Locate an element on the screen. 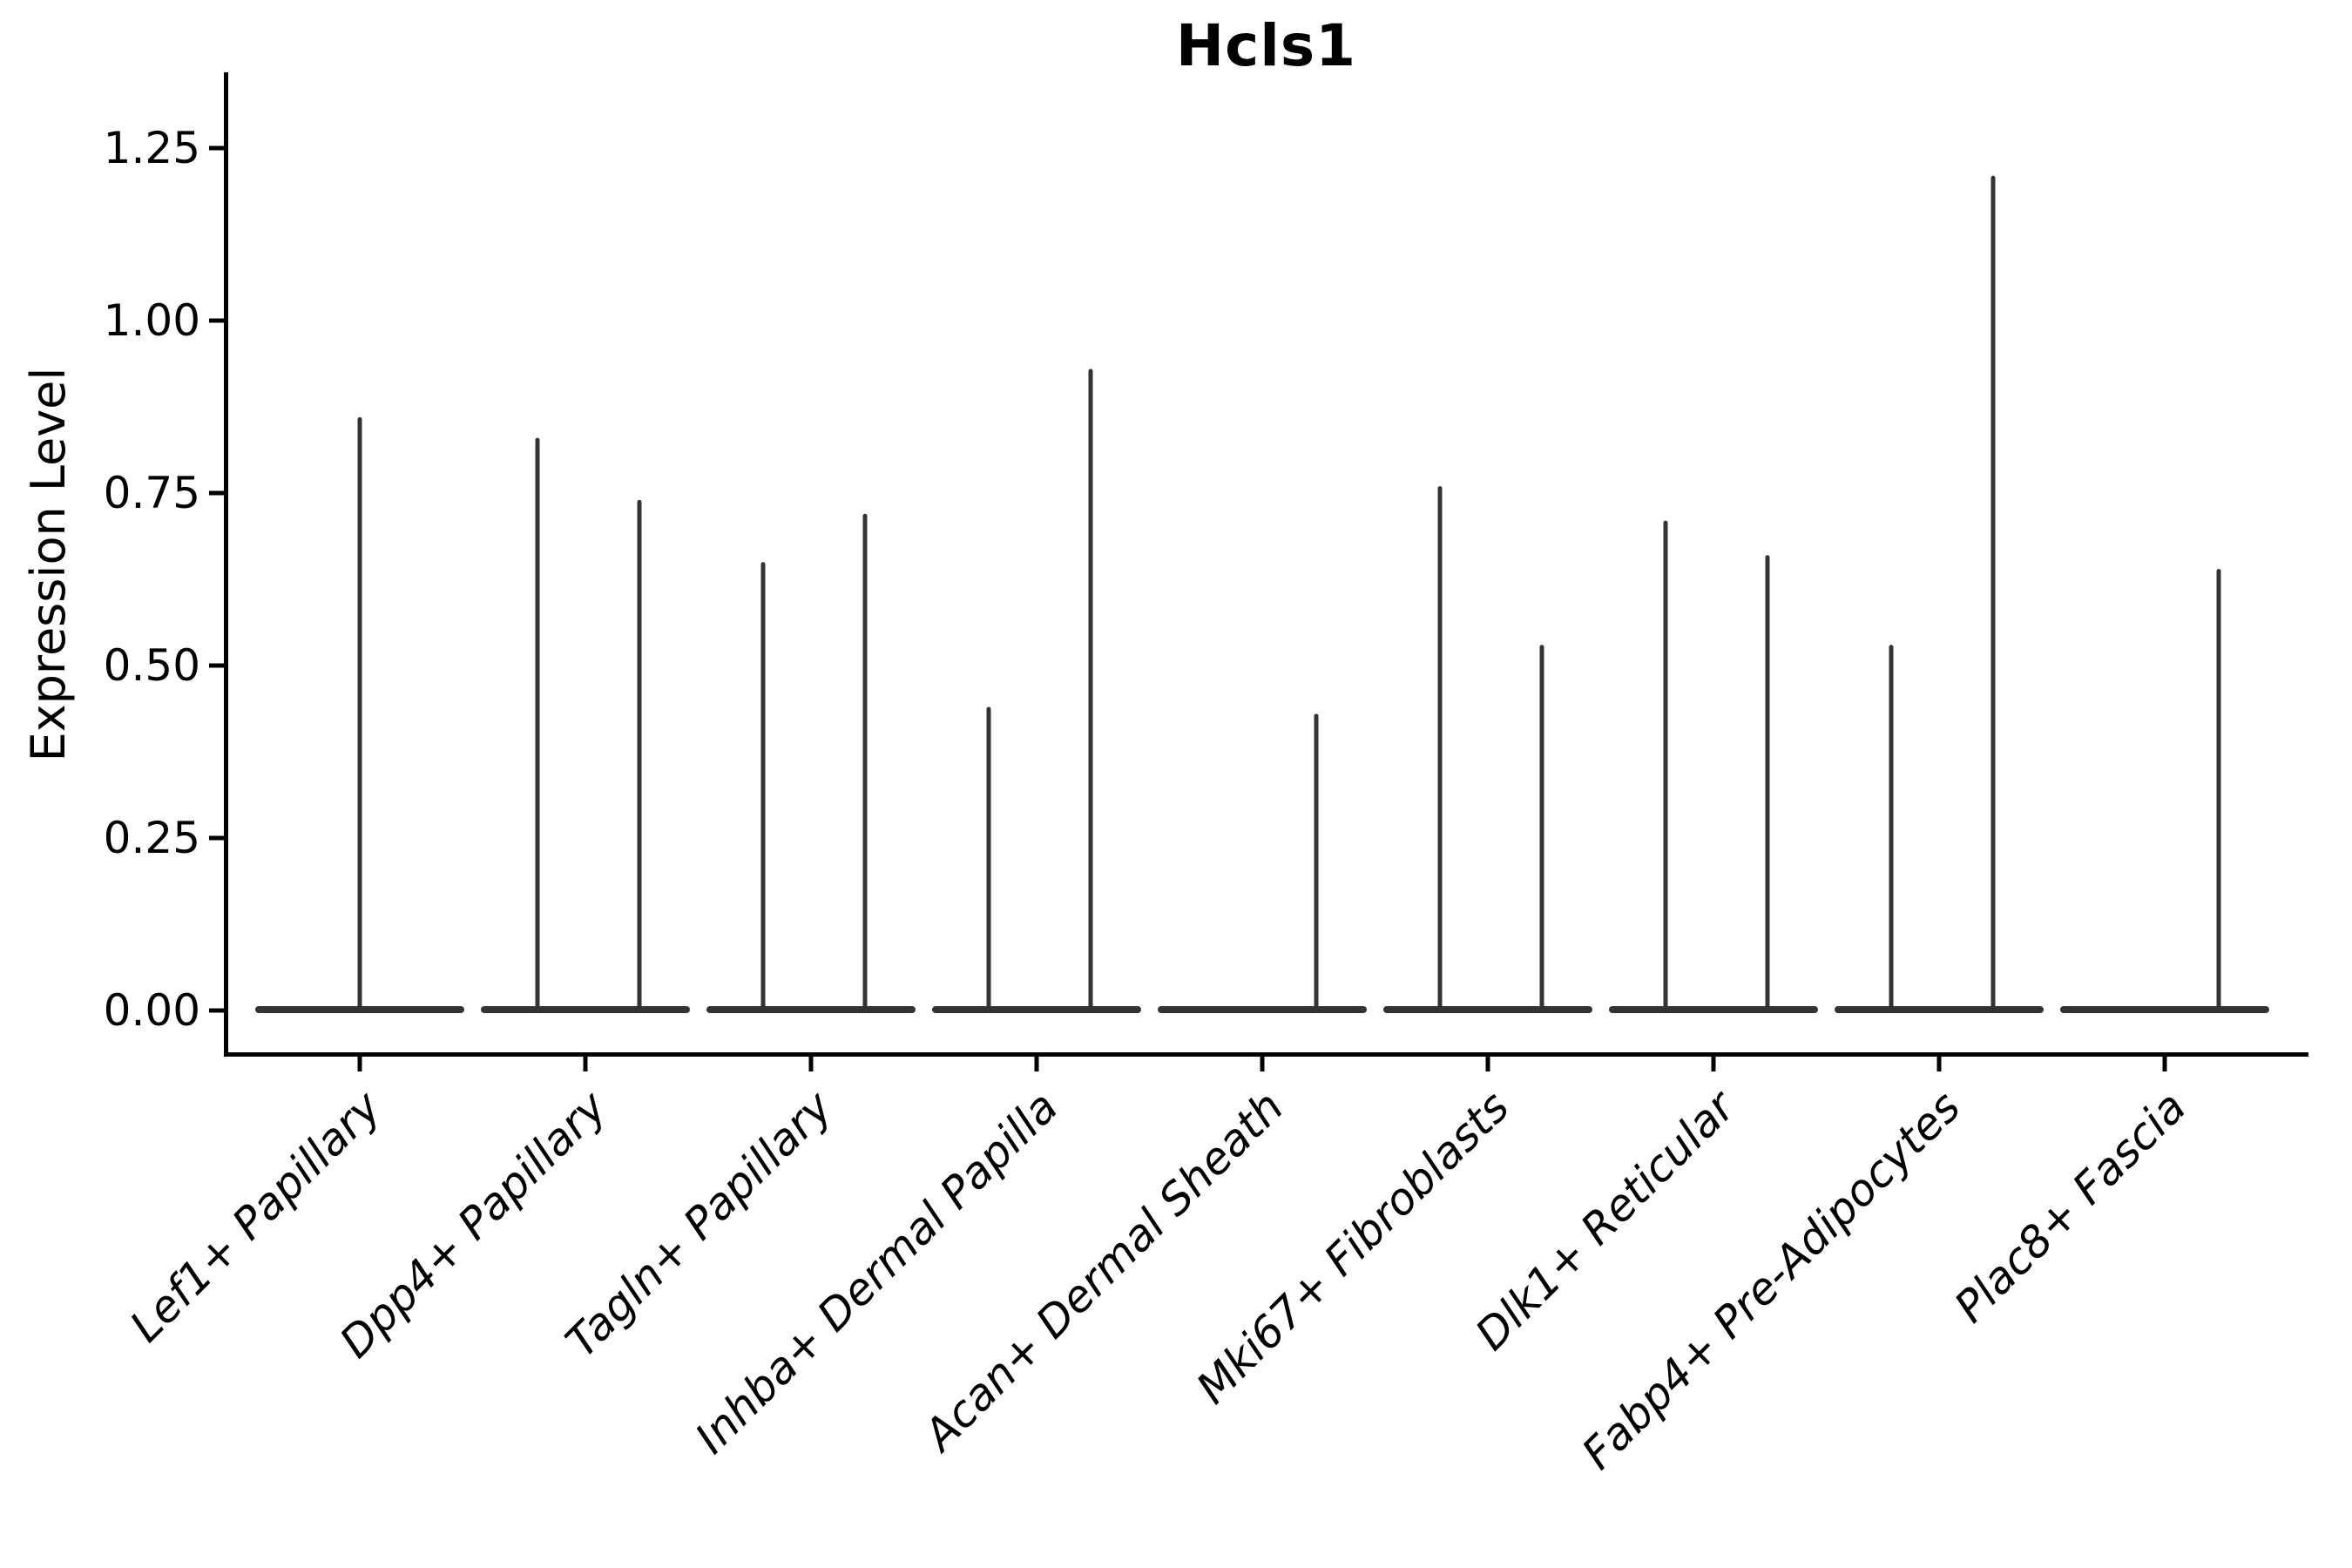  y-tick-label: 0.00 is located at coordinates (151, 1011).